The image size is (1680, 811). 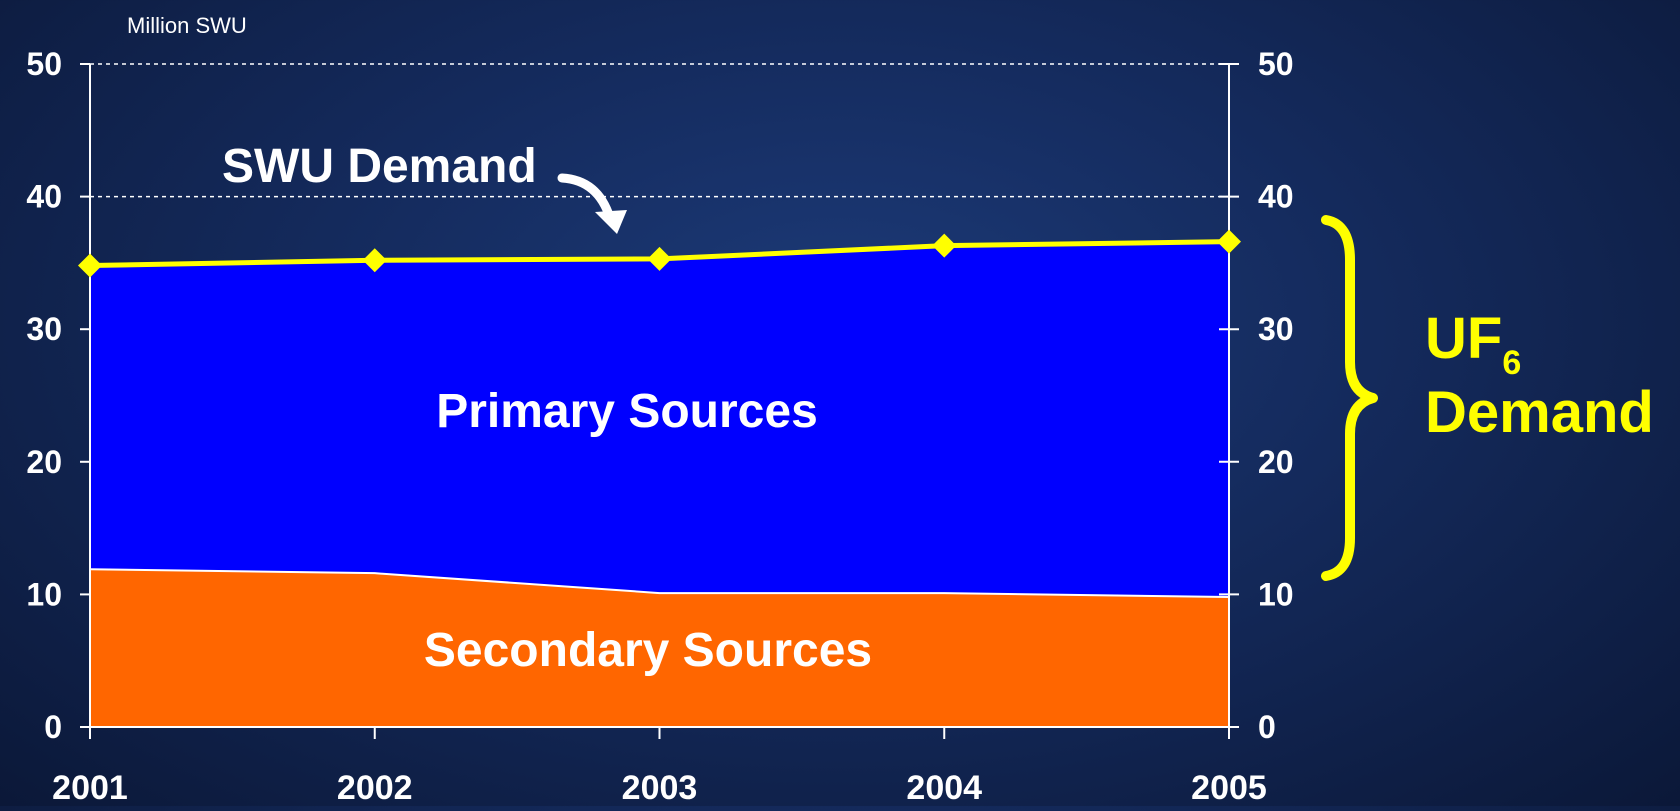 I want to click on swu-demand-label: SWU Demand, so click(x=379, y=166).